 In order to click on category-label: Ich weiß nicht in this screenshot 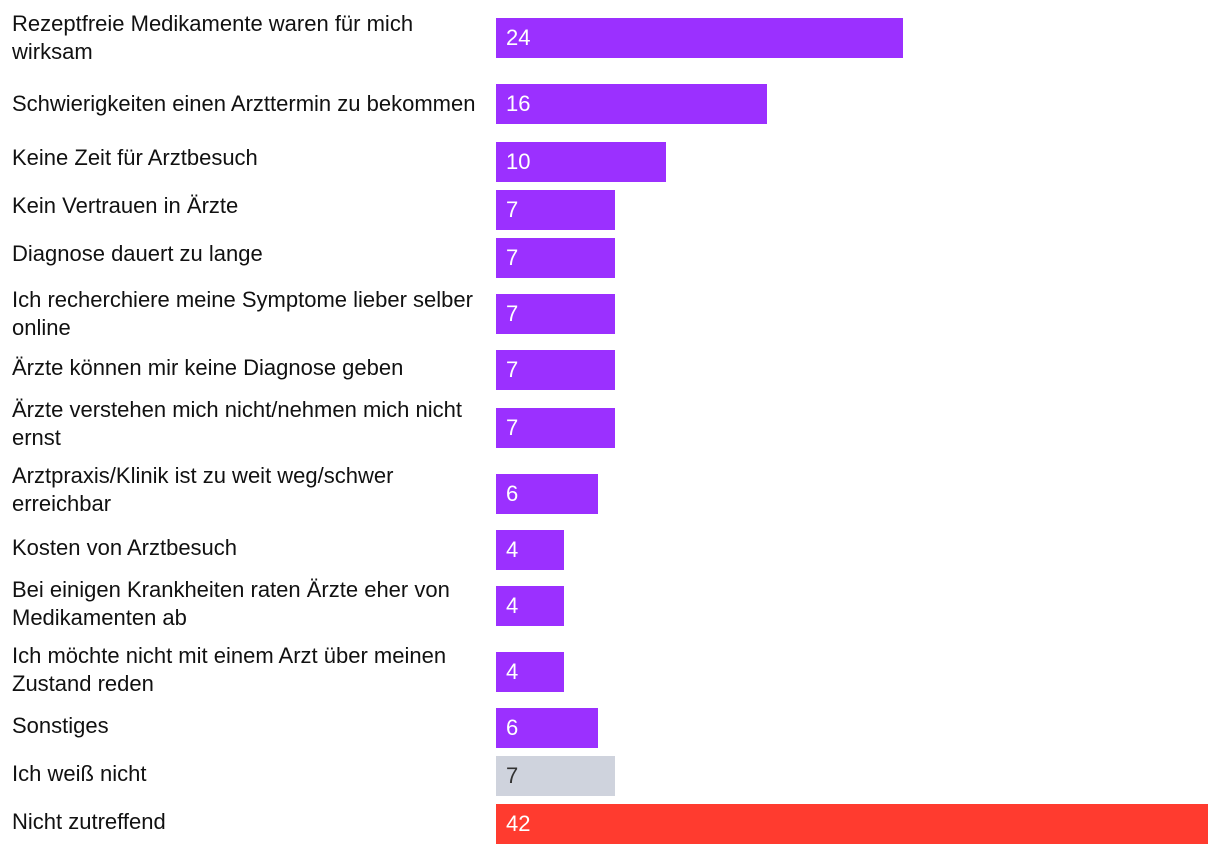, I will do `click(79, 773)`.